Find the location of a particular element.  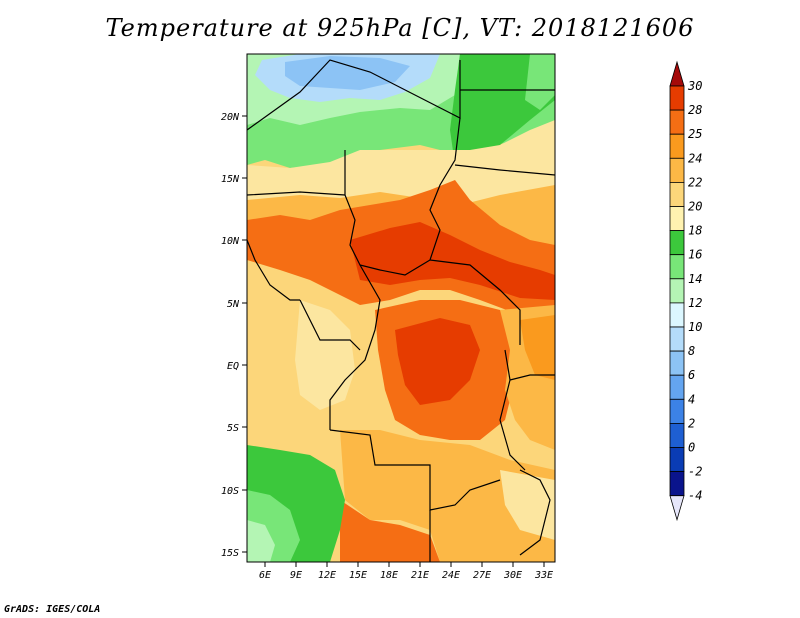

lat-label-5s: 5S is located at coordinates (233, 428).